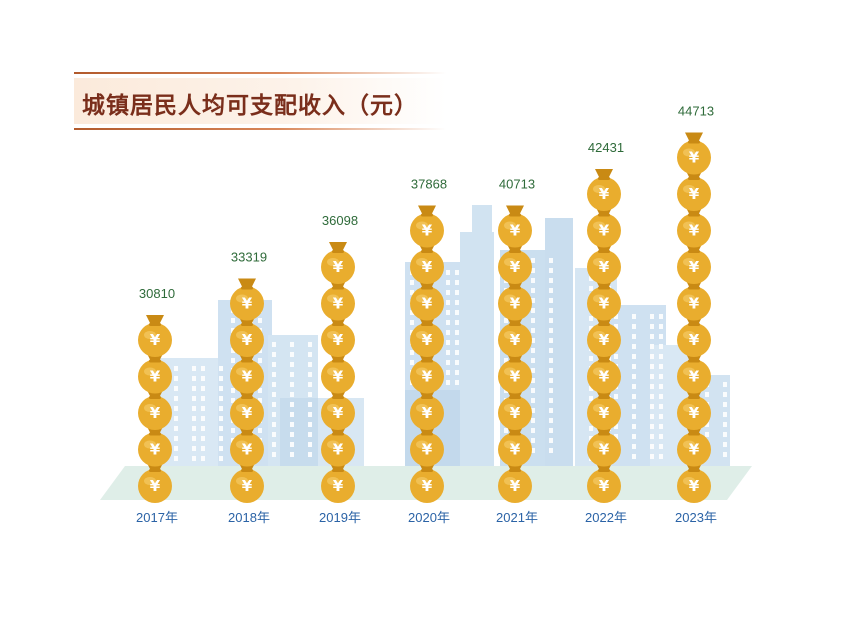 The width and height of the screenshot is (850, 638). I want to click on value-label: 36098, so click(340, 220).